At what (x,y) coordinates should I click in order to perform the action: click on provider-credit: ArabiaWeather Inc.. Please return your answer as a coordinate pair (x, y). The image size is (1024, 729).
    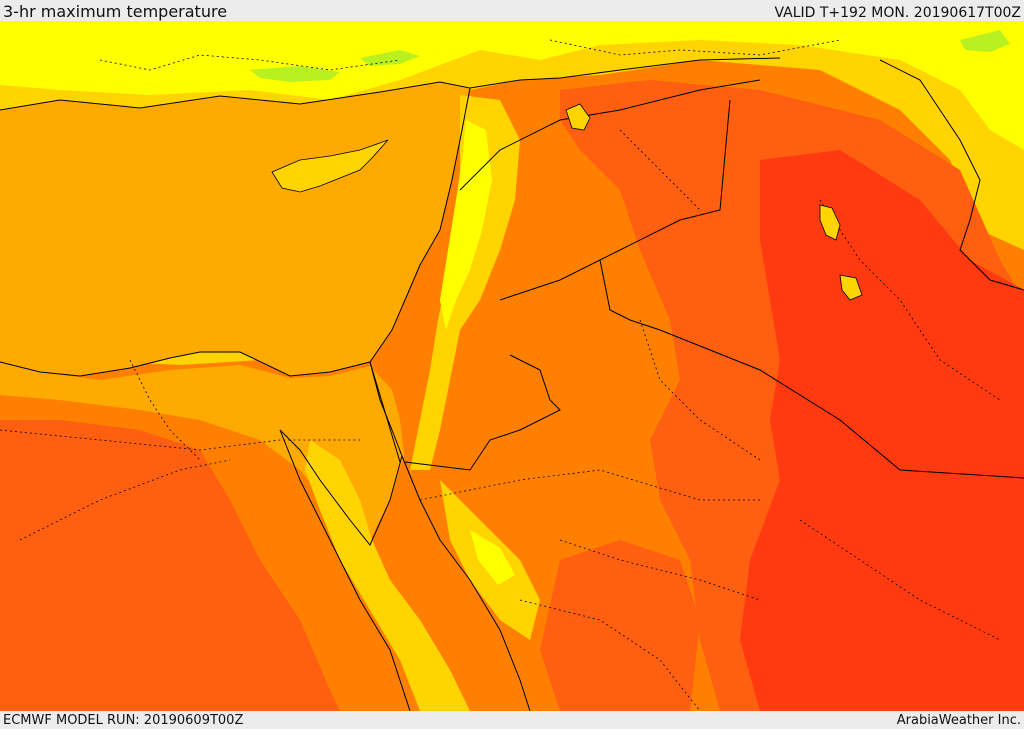
    Looking at the image, I should click on (958, 720).